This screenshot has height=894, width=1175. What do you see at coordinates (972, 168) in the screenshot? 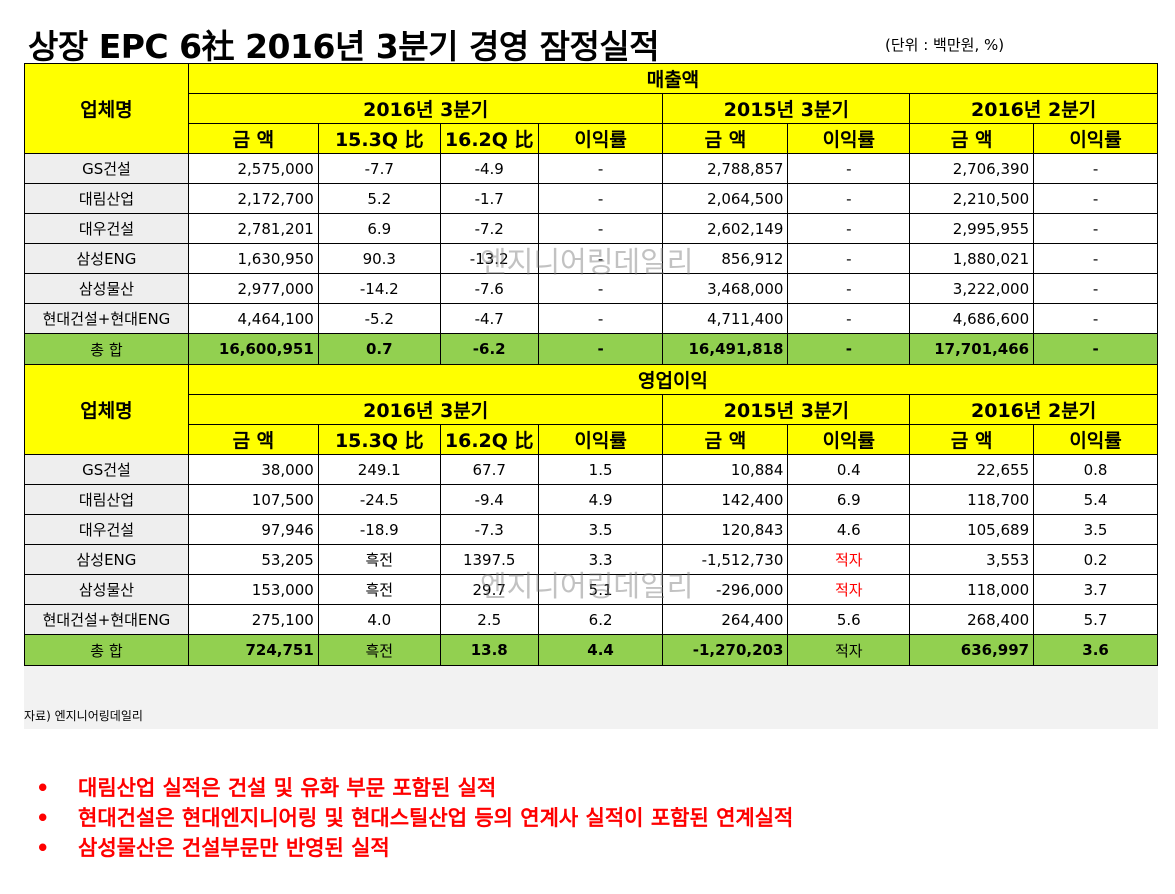
I see `table-cell: 2,706,390` at bounding box center [972, 168].